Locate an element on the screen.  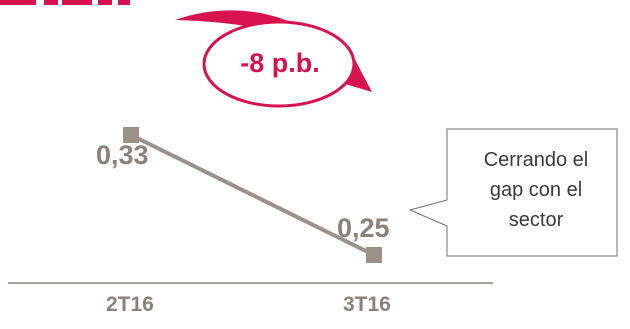
data-point-3T16 is located at coordinates (374, 255).